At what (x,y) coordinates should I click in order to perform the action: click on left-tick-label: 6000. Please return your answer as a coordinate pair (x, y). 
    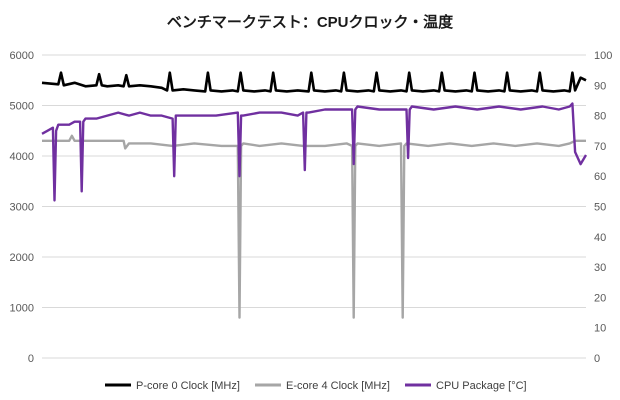
    Looking at the image, I should click on (22, 56).